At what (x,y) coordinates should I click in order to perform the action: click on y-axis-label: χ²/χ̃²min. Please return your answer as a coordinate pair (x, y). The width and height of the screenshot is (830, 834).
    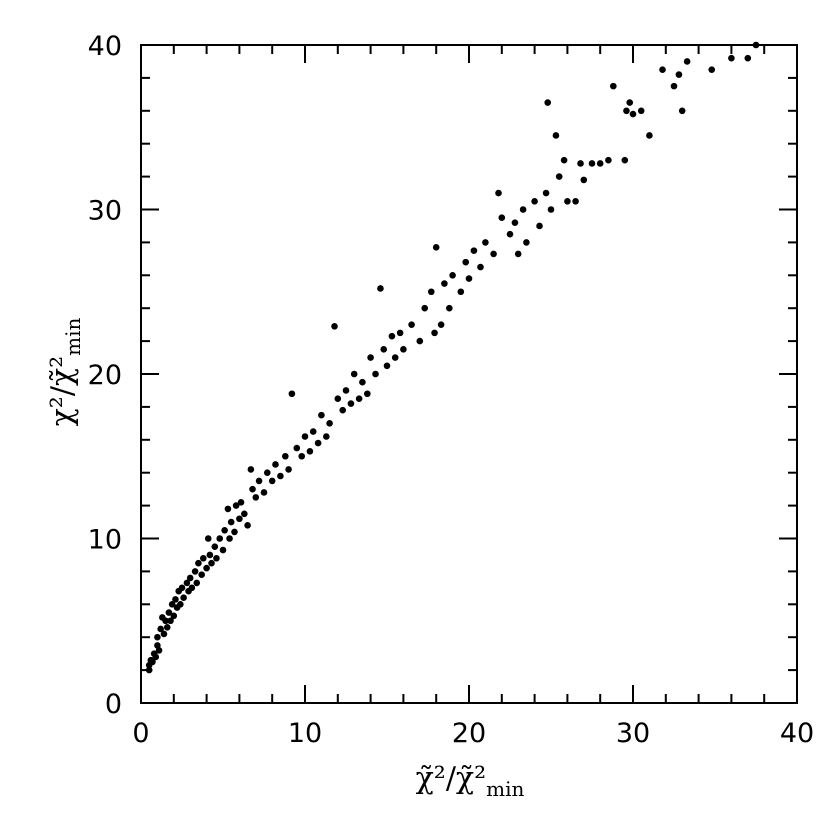
    Looking at the image, I should click on (65, 371).